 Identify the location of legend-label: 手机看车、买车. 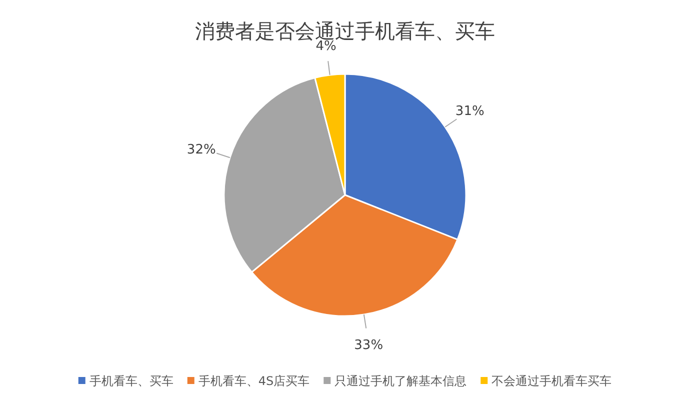
(131, 381).